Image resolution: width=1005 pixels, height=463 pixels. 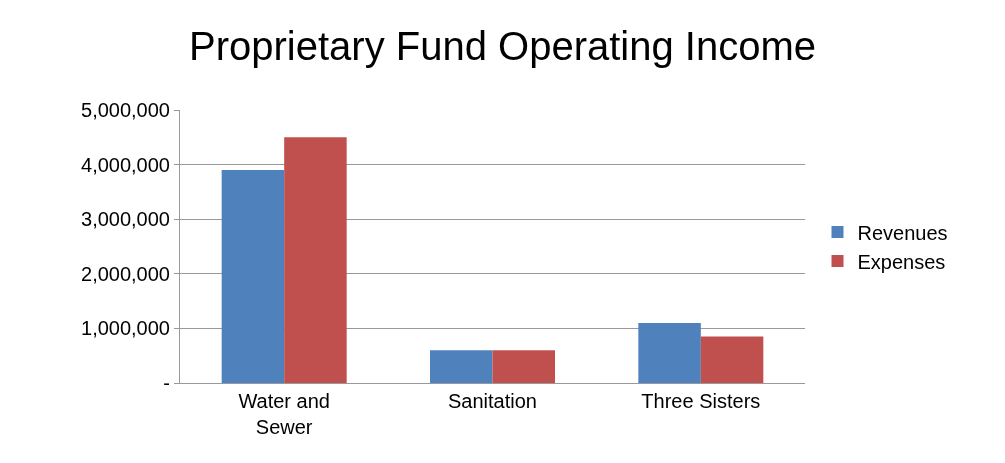 What do you see at coordinates (166, 383) in the screenshot?
I see `y-tick-label: -` at bounding box center [166, 383].